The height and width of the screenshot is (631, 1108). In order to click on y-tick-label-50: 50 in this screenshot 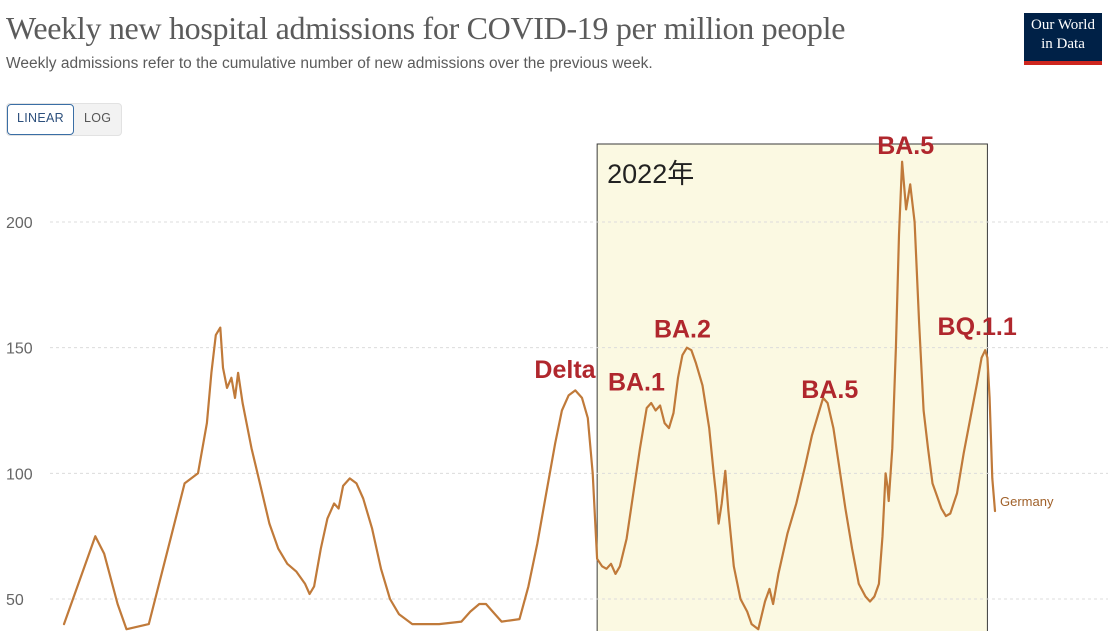, I will do `click(15, 600)`.